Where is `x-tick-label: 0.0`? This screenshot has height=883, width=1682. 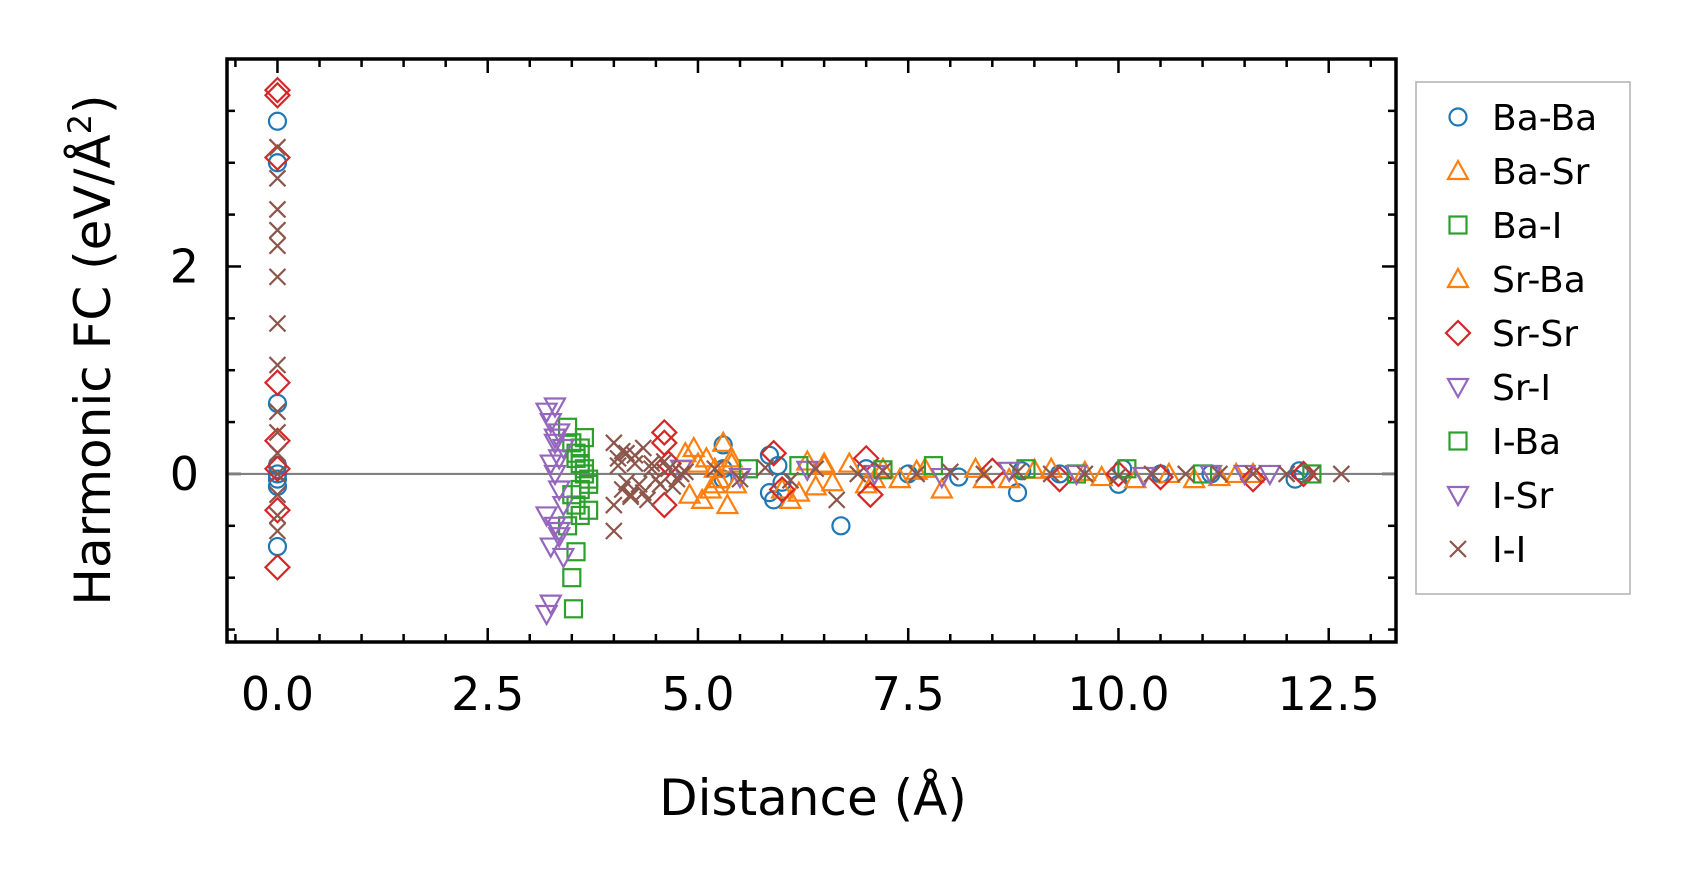
x-tick-label: 0.0 is located at coordinates (277, 694).